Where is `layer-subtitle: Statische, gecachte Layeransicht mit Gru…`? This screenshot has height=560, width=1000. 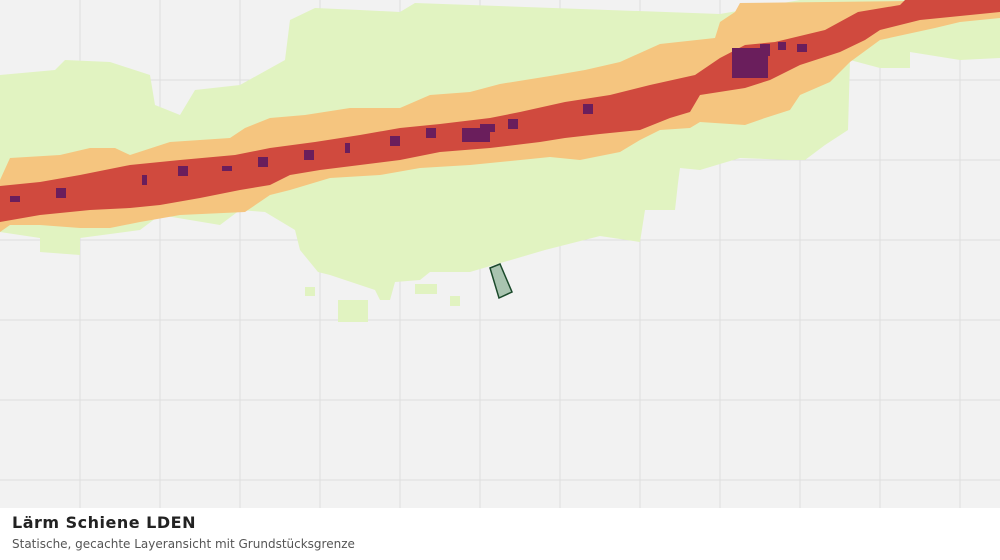 layer-subtitle: Statische, gecachte Layeransicht mit Gru… is located at coordinates (183, 544).